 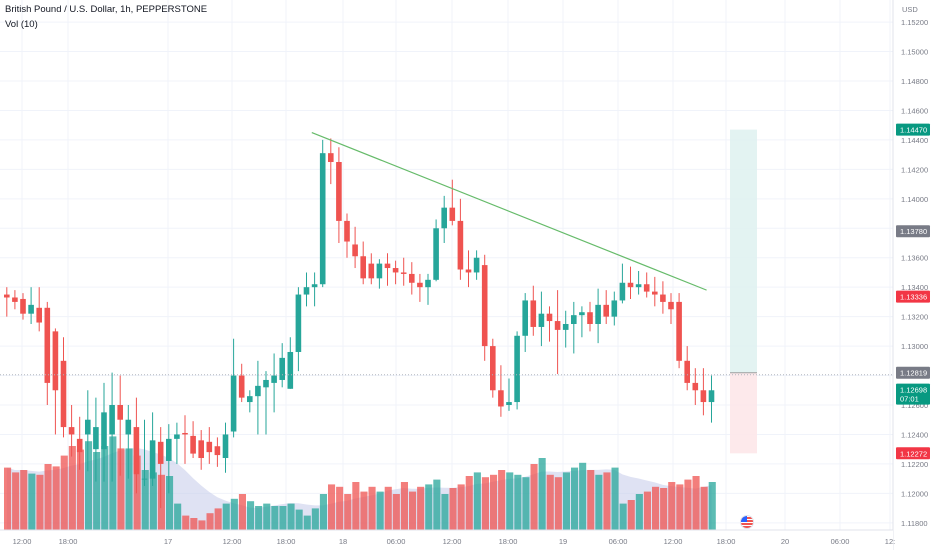 I want to click on y-tick-label: 1.12600, so click(x=914, y=405).